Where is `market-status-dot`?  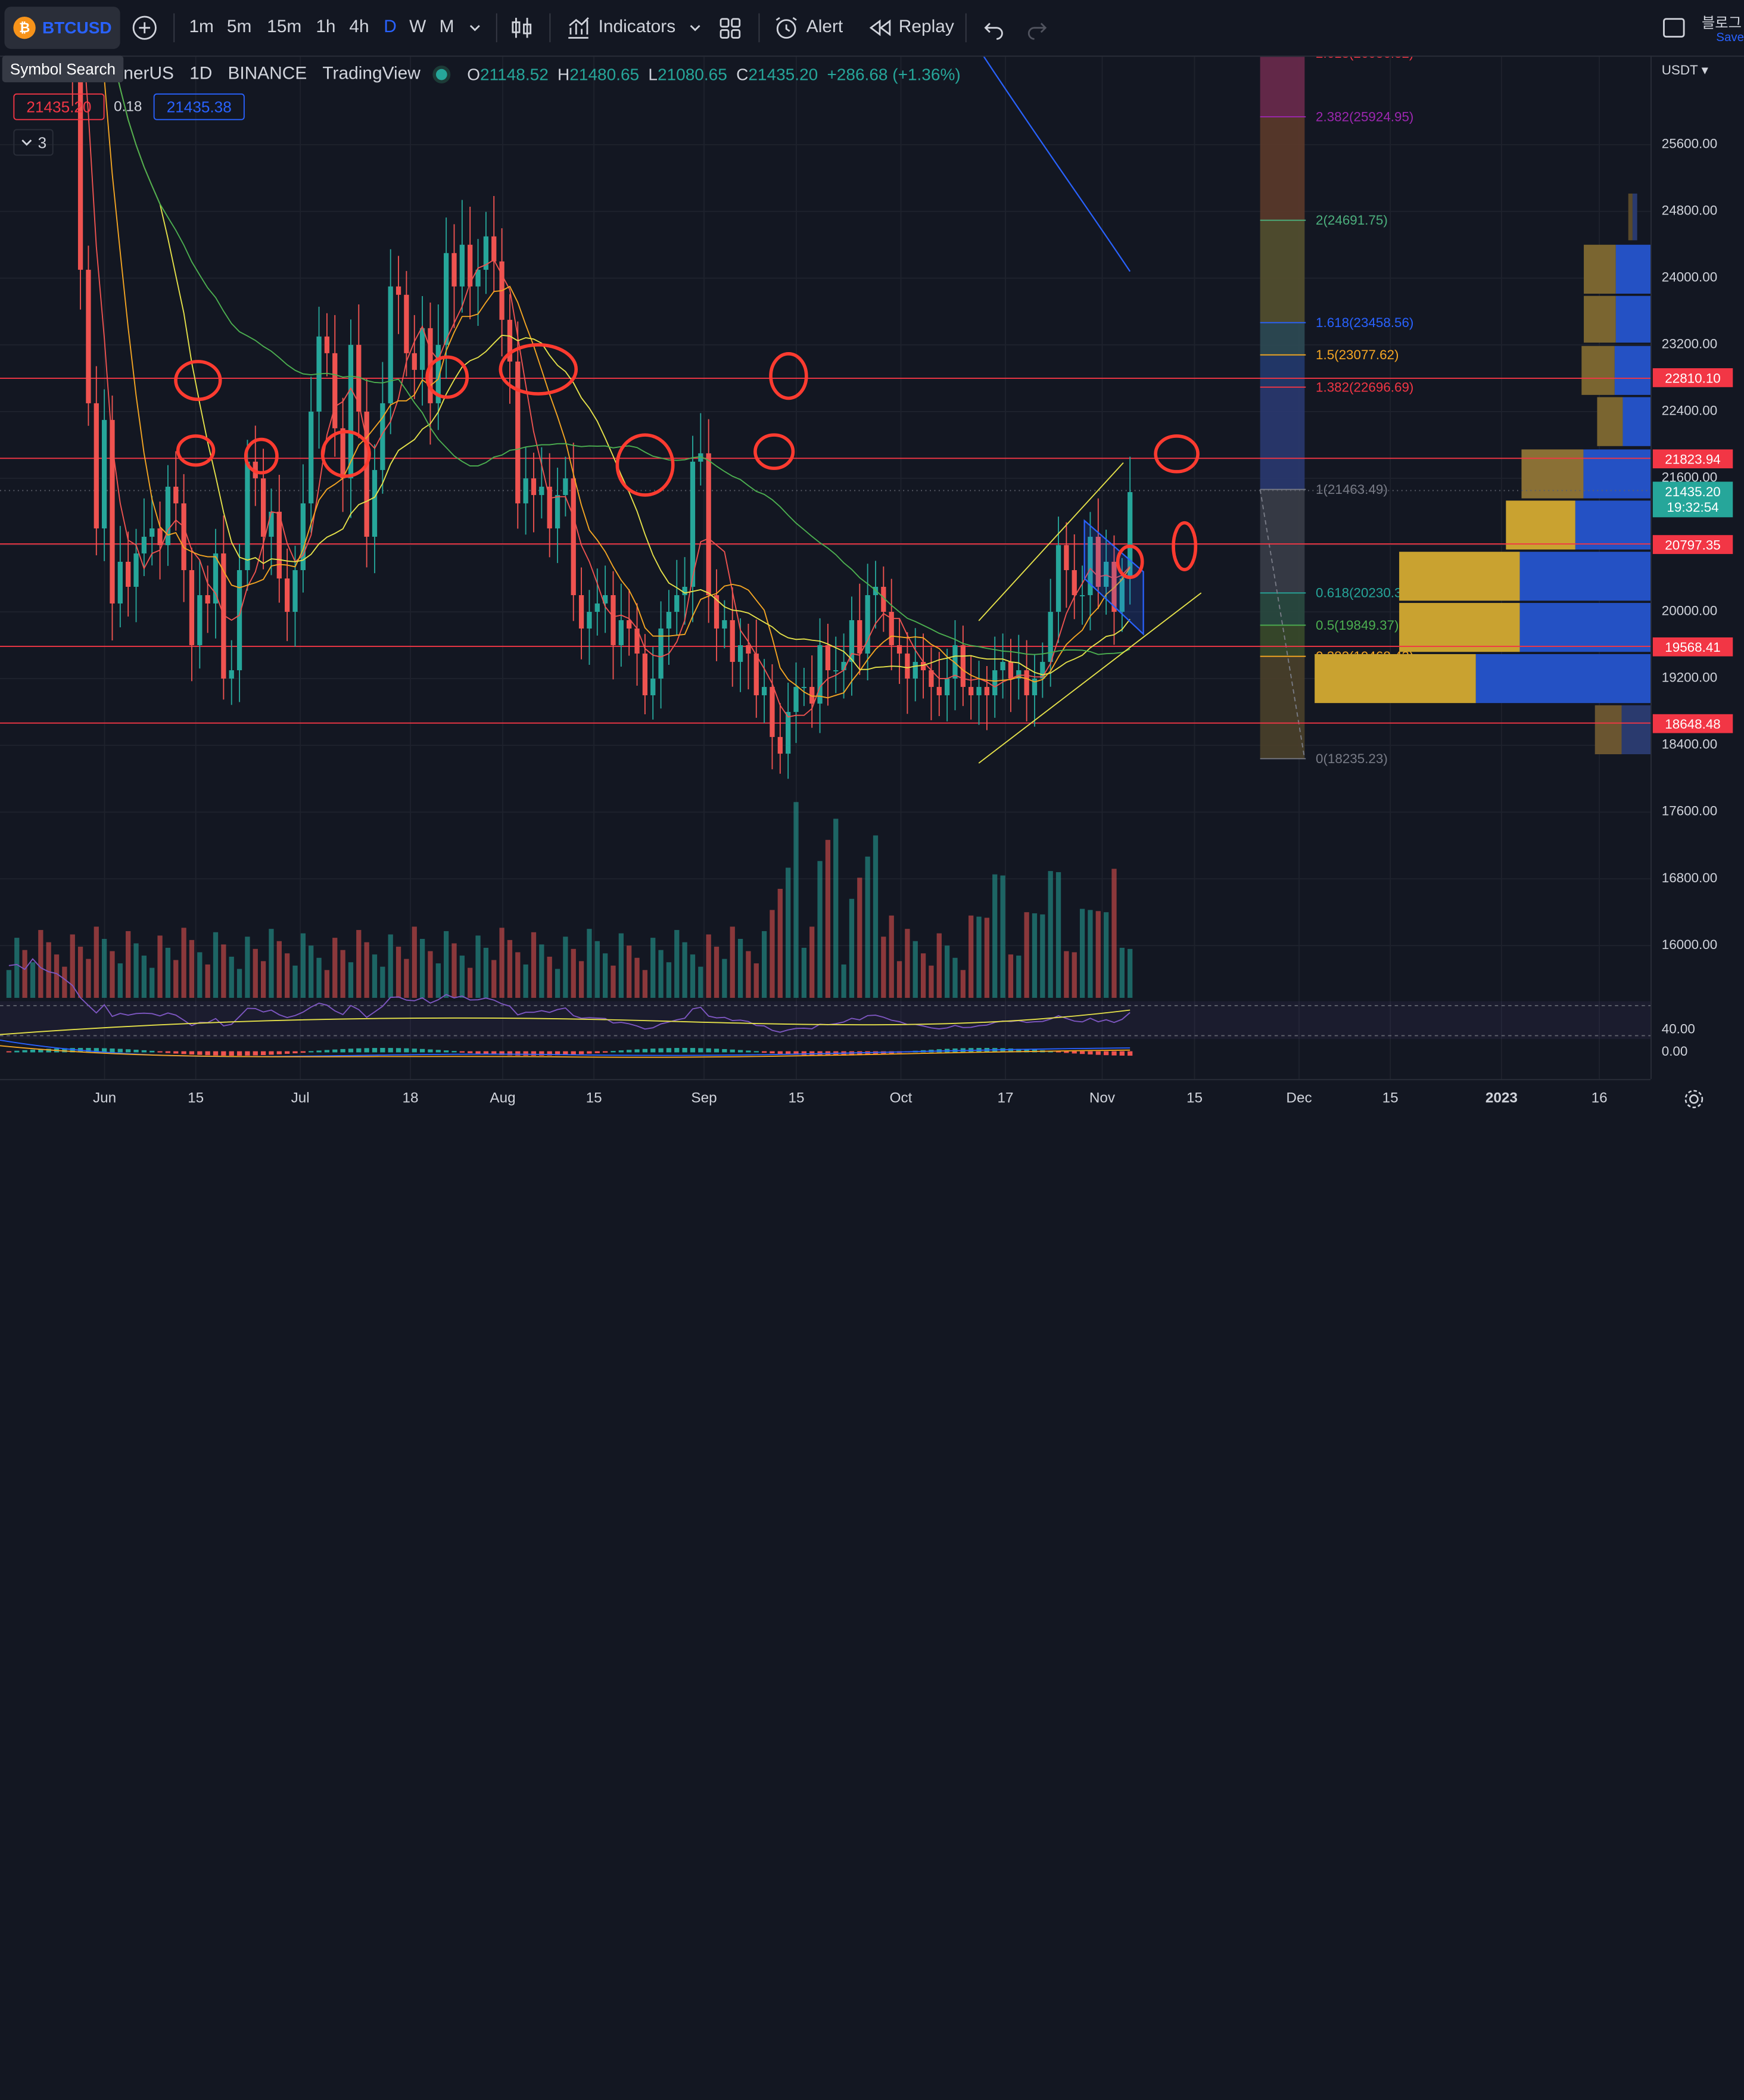 market-status-dot is located at coordinates (441, 74).